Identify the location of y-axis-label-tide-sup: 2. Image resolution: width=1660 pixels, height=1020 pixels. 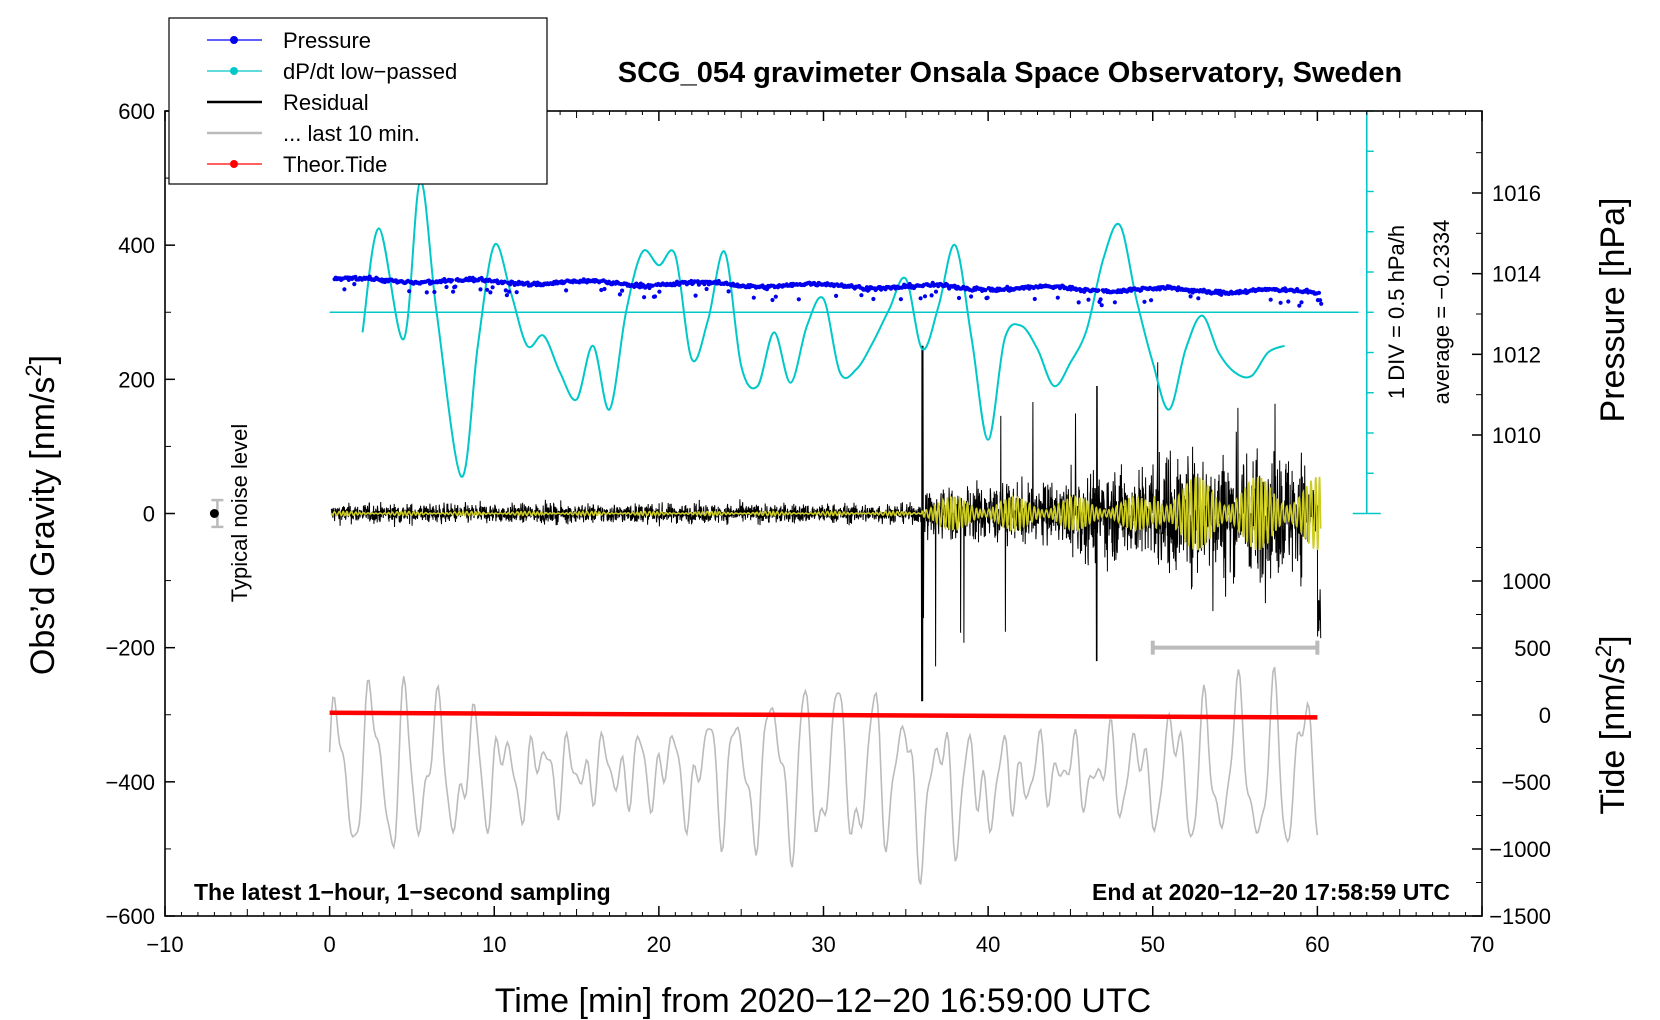
(1603, 651).